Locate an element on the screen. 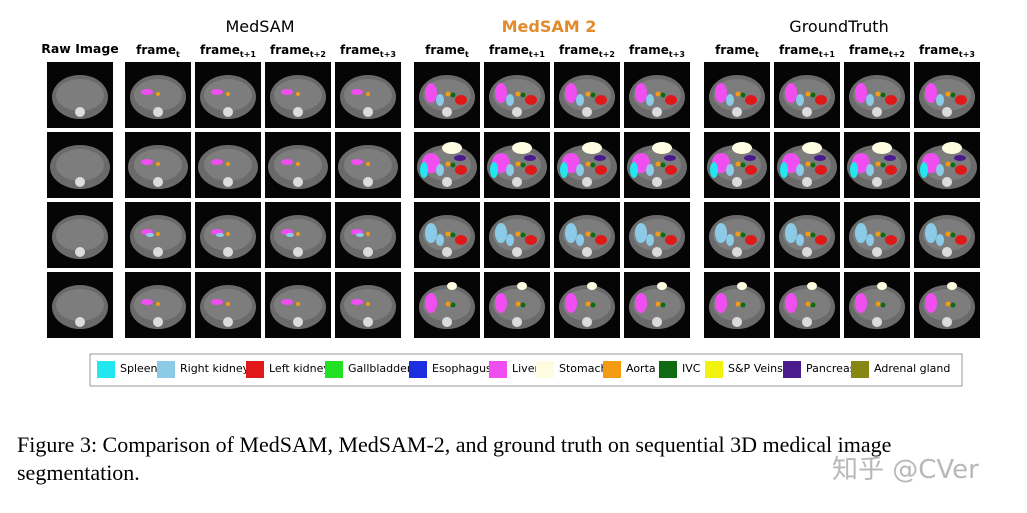 The image size is (1027, 513). frame-sub: t+2 is located at coordinates (897, 54).